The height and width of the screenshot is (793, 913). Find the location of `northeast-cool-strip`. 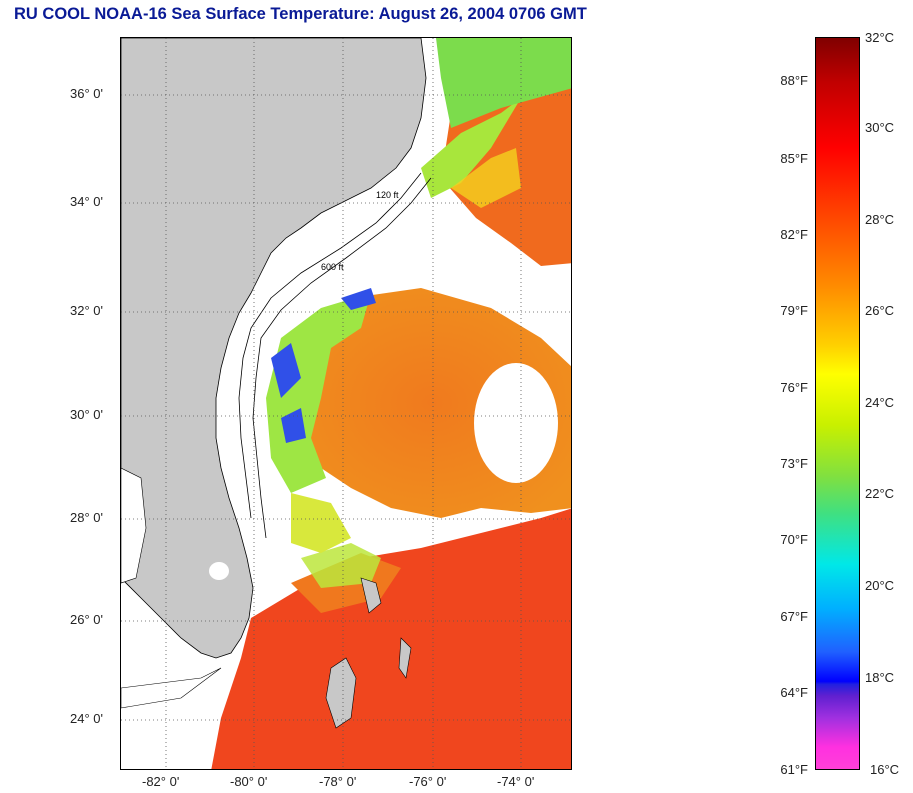

northeast-cool-strip is located at coordinates (503, 83).